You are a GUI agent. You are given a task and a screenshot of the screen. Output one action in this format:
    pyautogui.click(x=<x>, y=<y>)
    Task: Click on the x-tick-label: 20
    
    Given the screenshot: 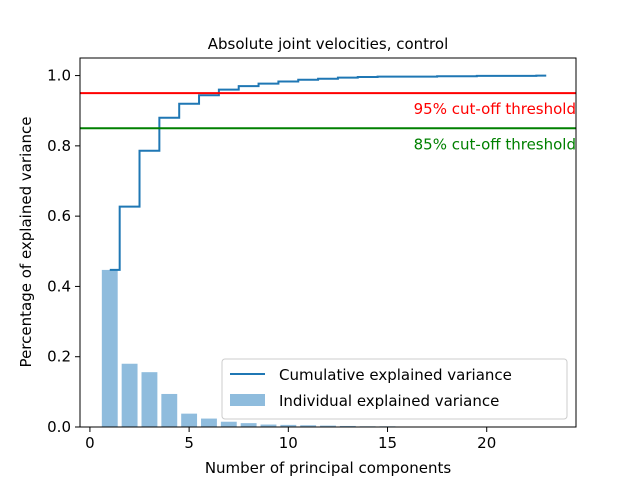 What is the action you would take?
    pyautogui.click(x=486, y=443)
    